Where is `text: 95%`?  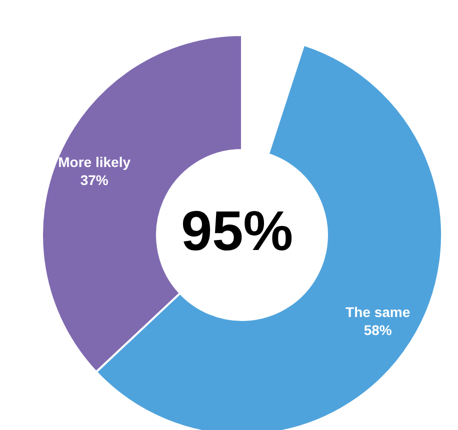 text: 95% is located at coordinates (237, 230).